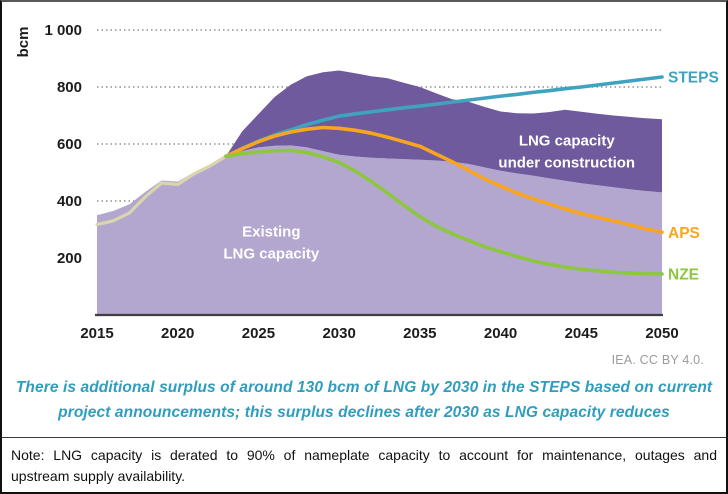 The height and width of the screenshot is (494, 728). I want to click on y-tick-label: 1 000, so click(63, 30).